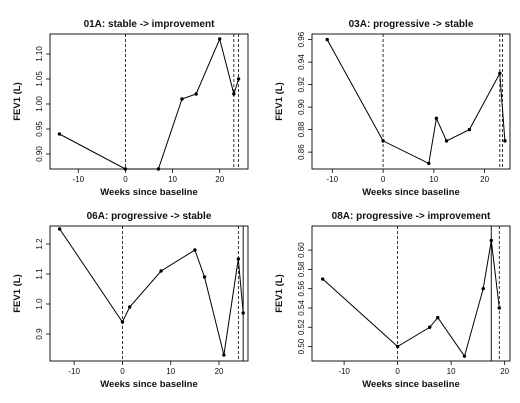  I want to click on y-tick-label: 0.95, so click(39, 129).